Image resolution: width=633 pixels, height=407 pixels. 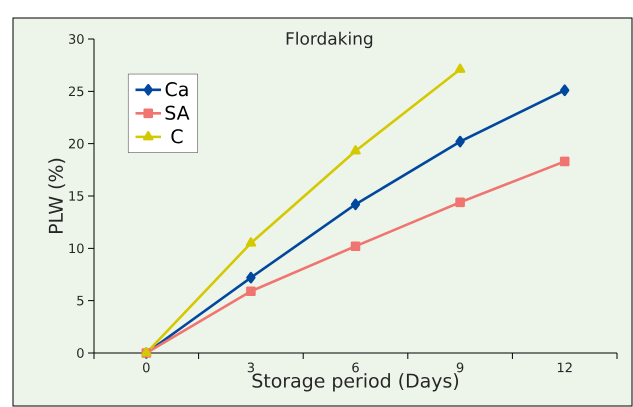 What do you see at coordinates (460, 367) in the screenshot?
I see `x-tick-label: 9` at bounding box center [460, 367].